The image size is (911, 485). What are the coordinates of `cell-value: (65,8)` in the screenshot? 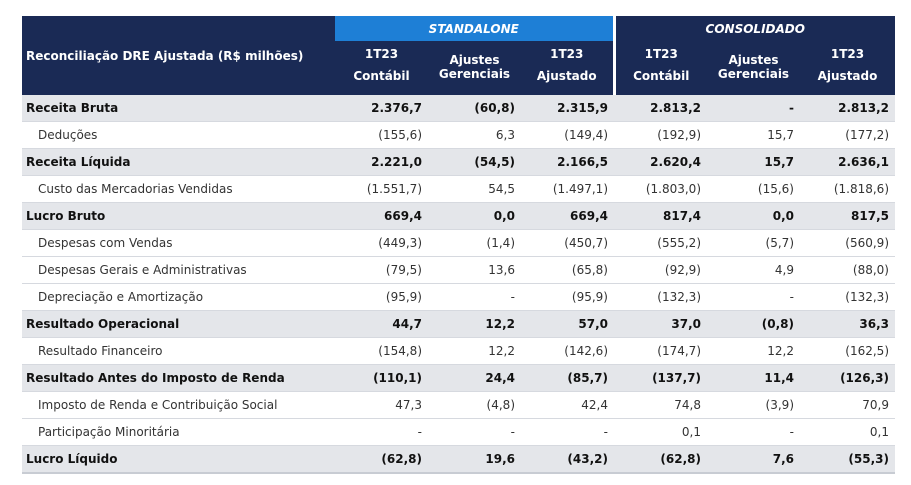 It's located at (567, 270).